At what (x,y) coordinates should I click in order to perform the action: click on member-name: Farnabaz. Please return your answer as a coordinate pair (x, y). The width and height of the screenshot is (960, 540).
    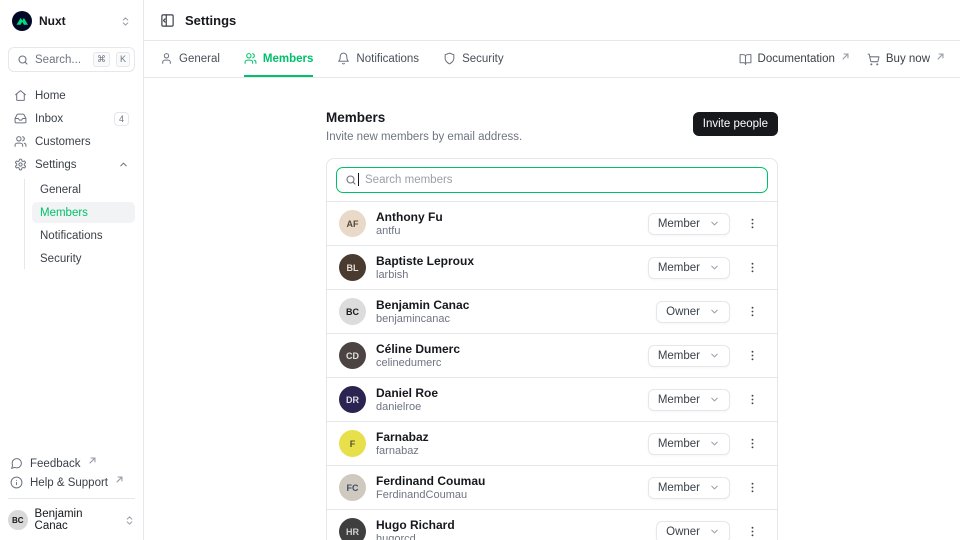
    Looking at the image, I should click on (402, 437).